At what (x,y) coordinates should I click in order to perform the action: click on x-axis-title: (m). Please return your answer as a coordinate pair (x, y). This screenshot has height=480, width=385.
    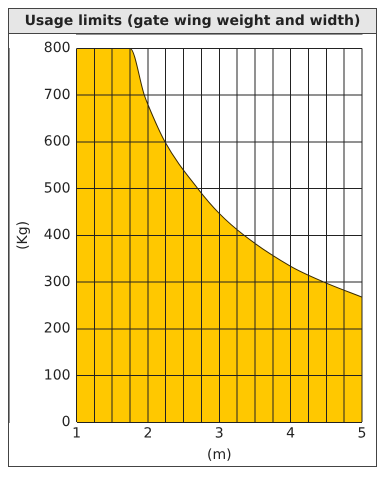
    Looking at the image, I should click on (219, 455).